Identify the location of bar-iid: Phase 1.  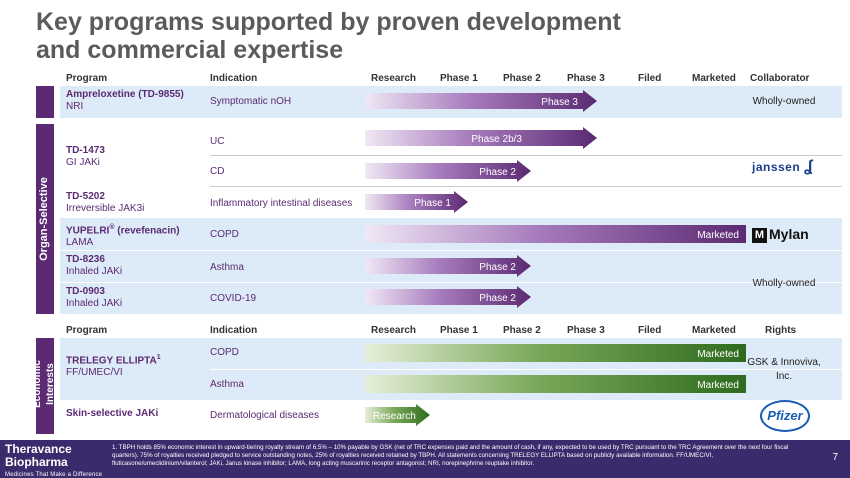
(416, 202).